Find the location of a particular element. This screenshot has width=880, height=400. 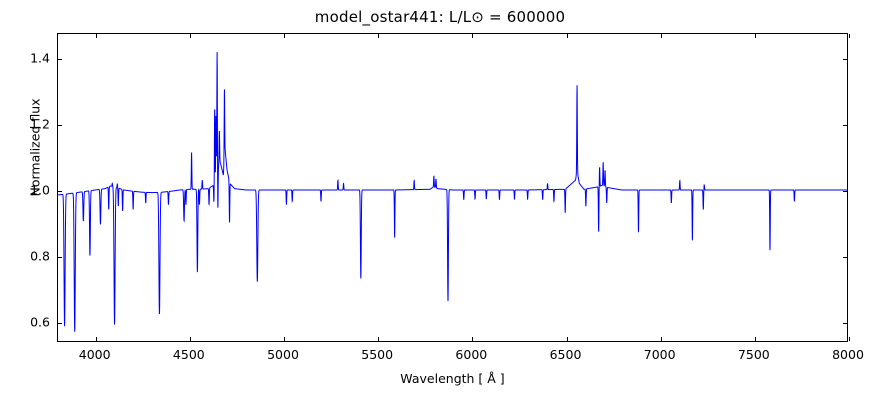

y-tick-label: 1.4 is located at coordinates (40, 58).